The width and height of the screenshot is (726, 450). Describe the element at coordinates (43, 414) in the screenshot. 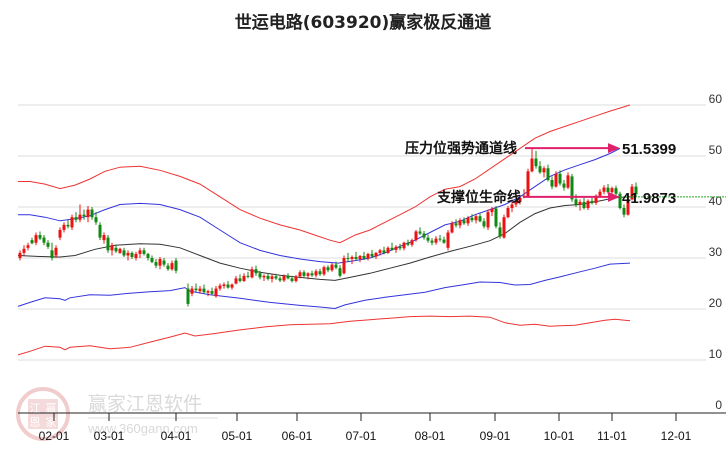

I see `watermark-seal-icon` at that location.